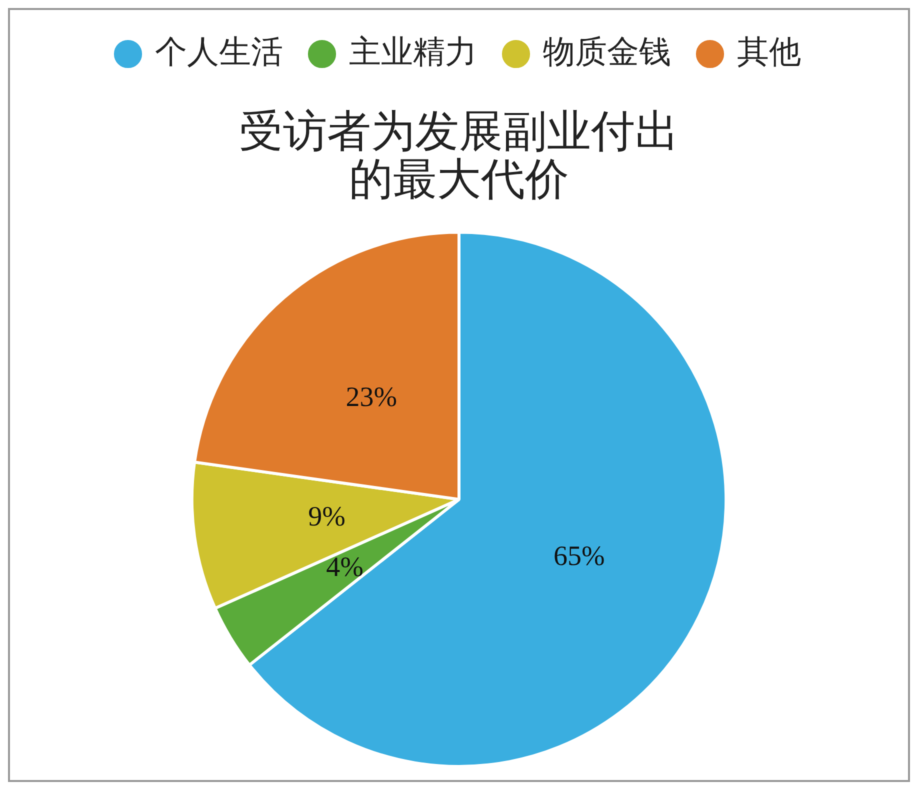 This screenshot has width=918, height=790. What do you see at coordinates (459, 155) in the screenshot?
I see `text: 受访者为发展副业付出的最大代价` at bounding box center [459, 155].